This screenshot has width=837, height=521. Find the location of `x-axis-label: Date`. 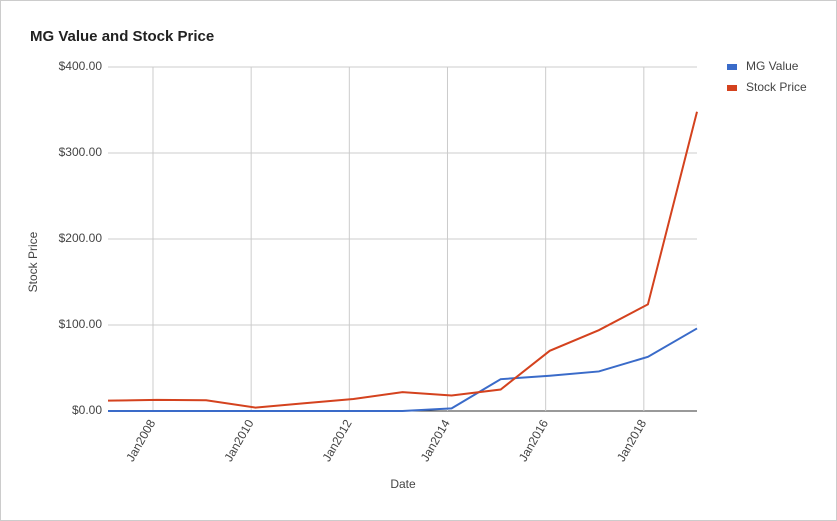

x-axis-label: Date is located at coordinates (403, 484).